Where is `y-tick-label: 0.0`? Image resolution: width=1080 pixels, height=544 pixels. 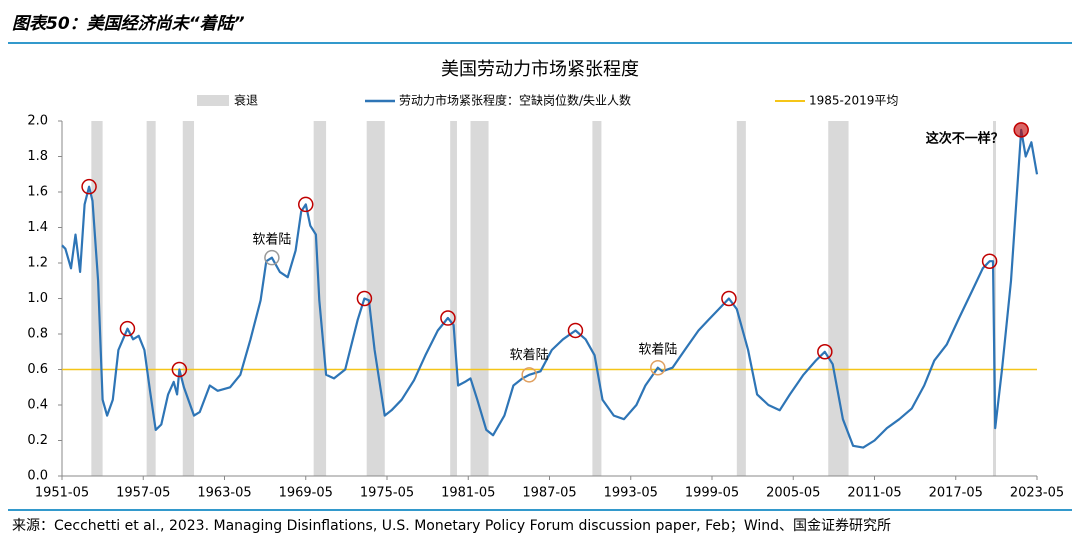 y-tick-label: 0.0 is located at coordinates (37, 476).